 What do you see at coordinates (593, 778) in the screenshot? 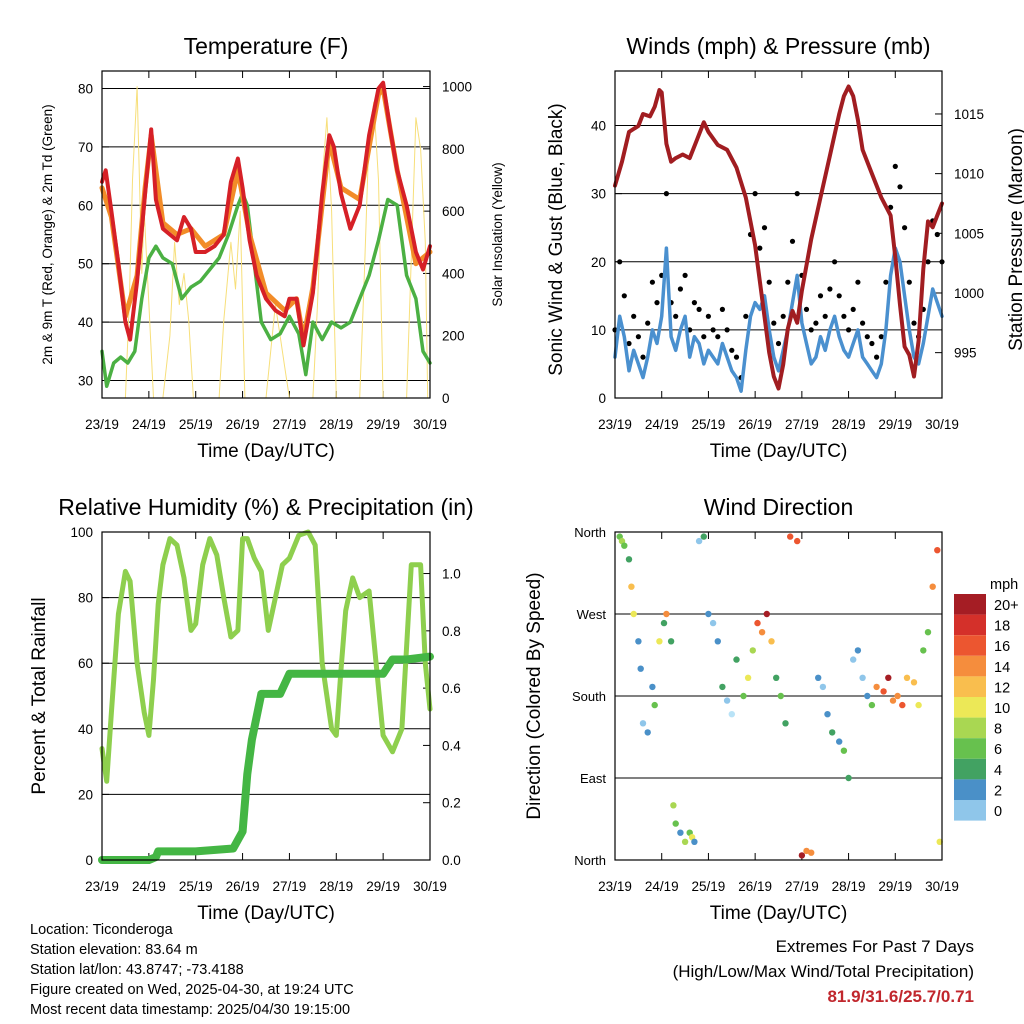
I see `direction-ytick-label-1: East` at bounding box center [593, 778].